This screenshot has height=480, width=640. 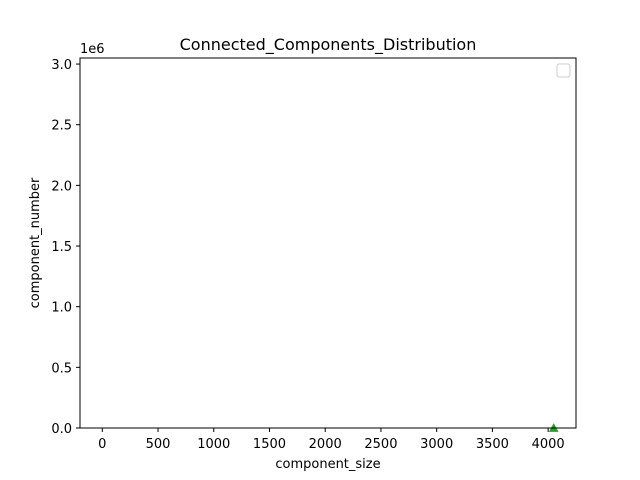 What do you see at coordinates (325, 444) in the screenshot?
I see `x-tick-label: 2000` at bounding box center [325, 444].